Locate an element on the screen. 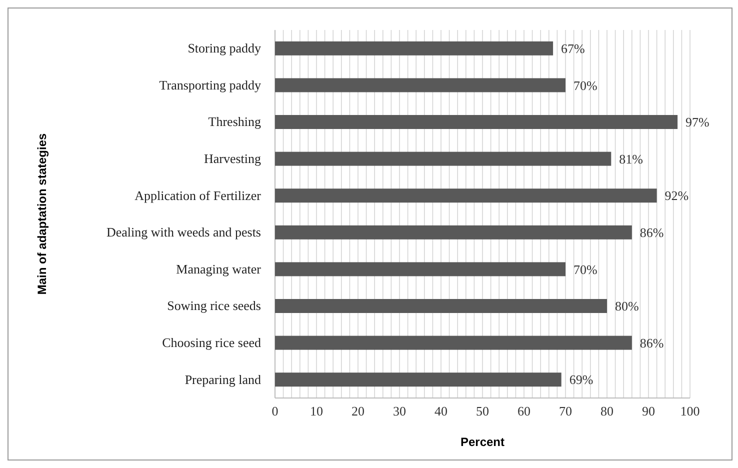  x-tick-label: 80 is located at coordinates (607, 410).